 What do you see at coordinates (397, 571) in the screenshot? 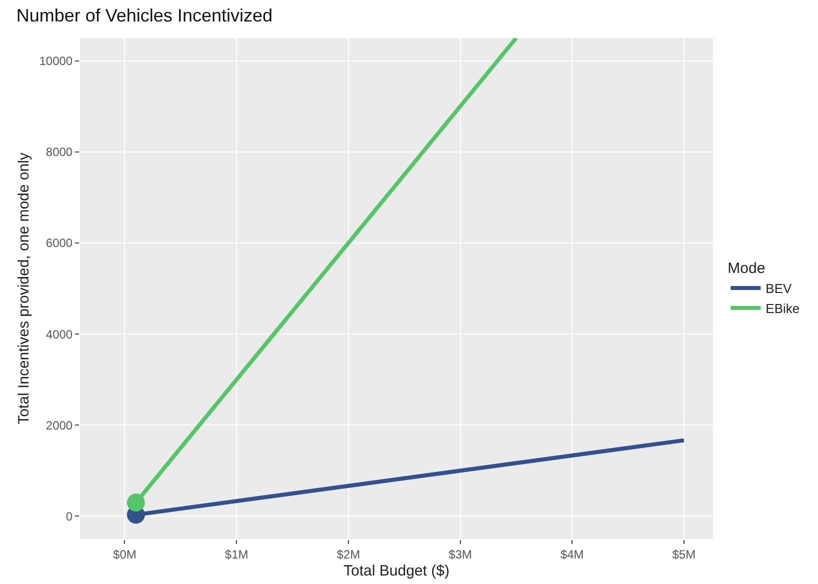
I see `x-axis-title: Total Budget ($)` at bounding box center [397, 571].